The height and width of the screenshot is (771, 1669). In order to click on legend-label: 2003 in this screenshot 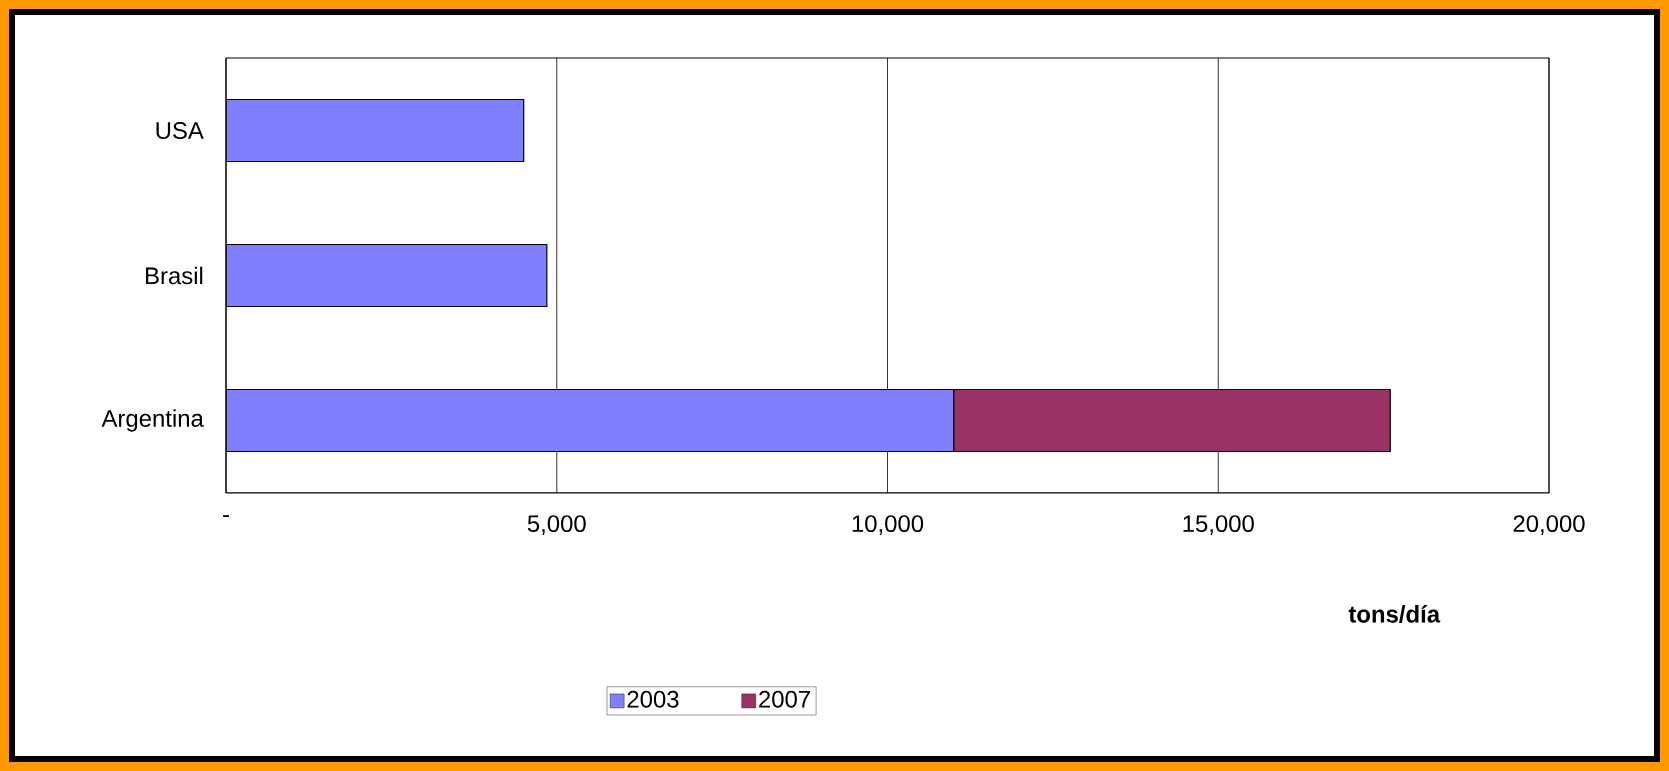, I will do `click(653, 699)`.